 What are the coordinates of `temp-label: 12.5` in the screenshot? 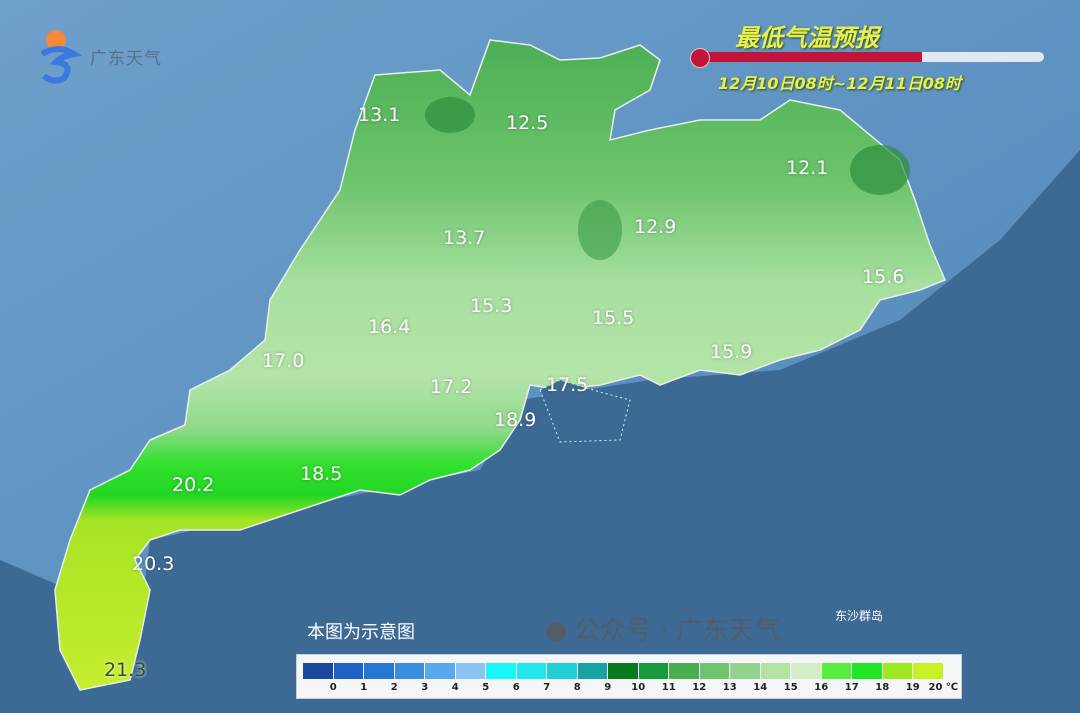 It's located at (527, 123).